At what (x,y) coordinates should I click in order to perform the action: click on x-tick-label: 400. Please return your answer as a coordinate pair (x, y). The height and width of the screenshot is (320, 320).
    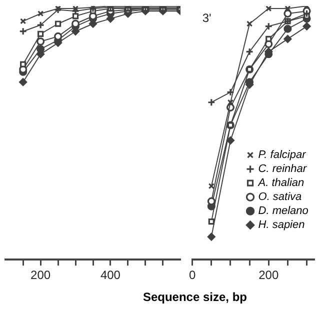
    Looking at the image, I should click on (110, 275).